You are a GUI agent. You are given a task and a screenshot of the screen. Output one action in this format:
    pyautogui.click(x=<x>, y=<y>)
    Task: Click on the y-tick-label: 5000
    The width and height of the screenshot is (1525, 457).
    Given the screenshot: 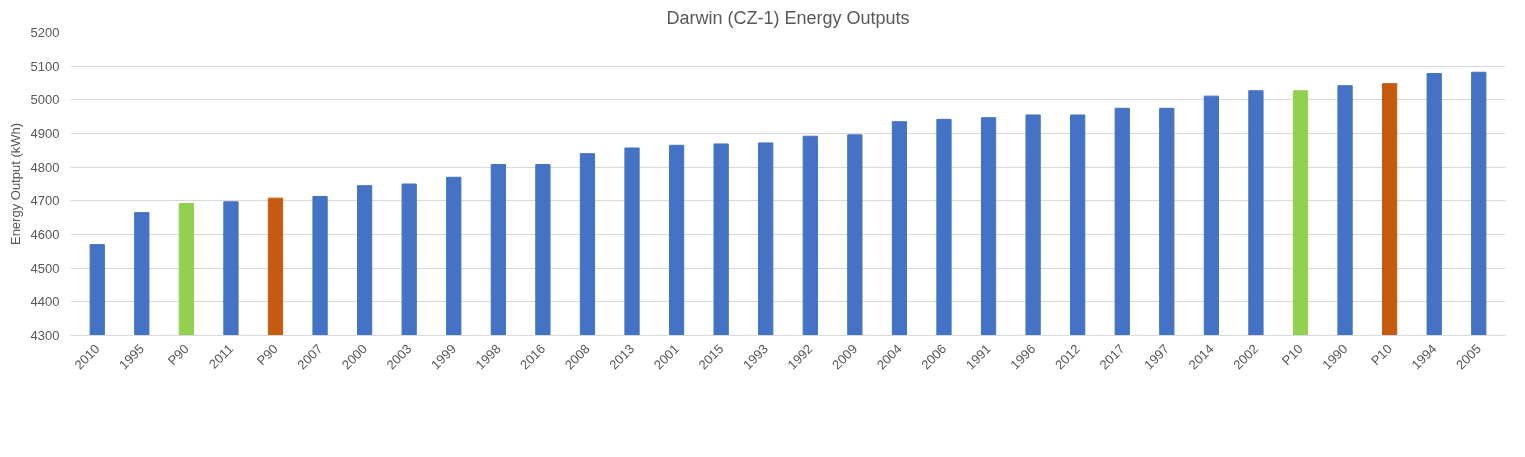 What is the action you would take?
    pyautogui.click(x=45, y=100)
    